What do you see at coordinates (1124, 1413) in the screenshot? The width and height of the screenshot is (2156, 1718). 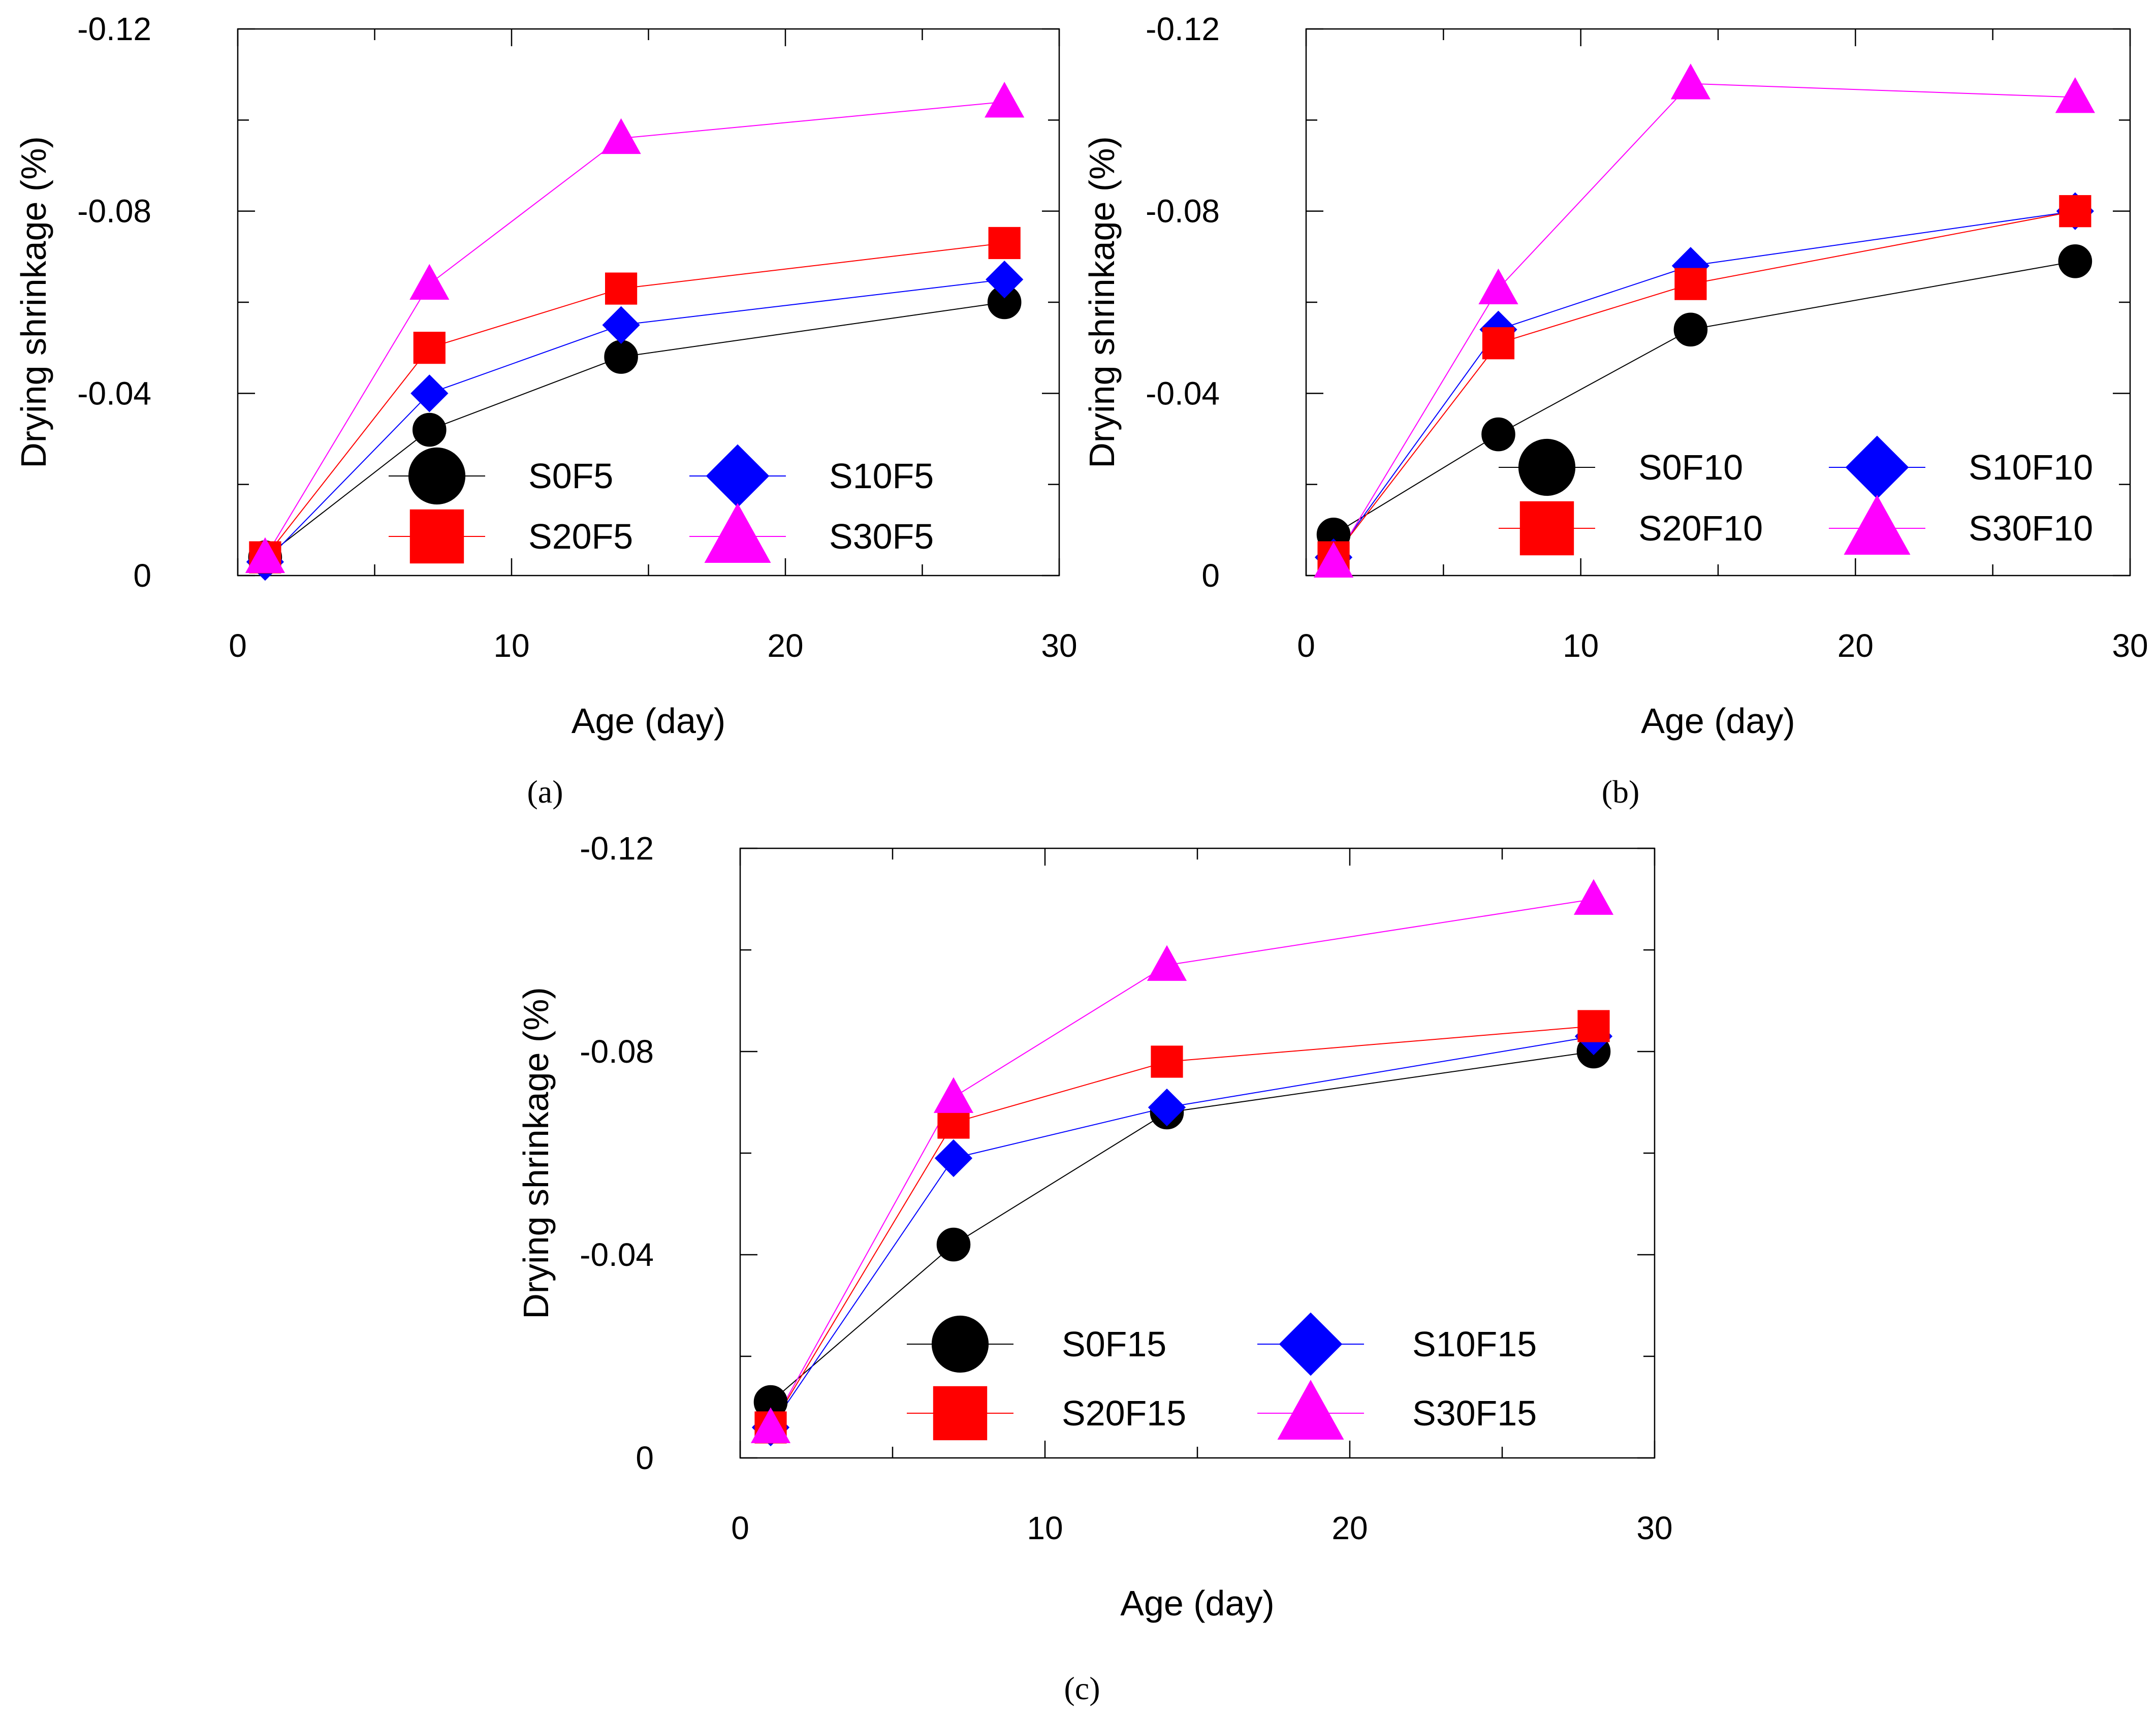 I see `legend-label: S20F15` at bounding box center [1124, 1413].